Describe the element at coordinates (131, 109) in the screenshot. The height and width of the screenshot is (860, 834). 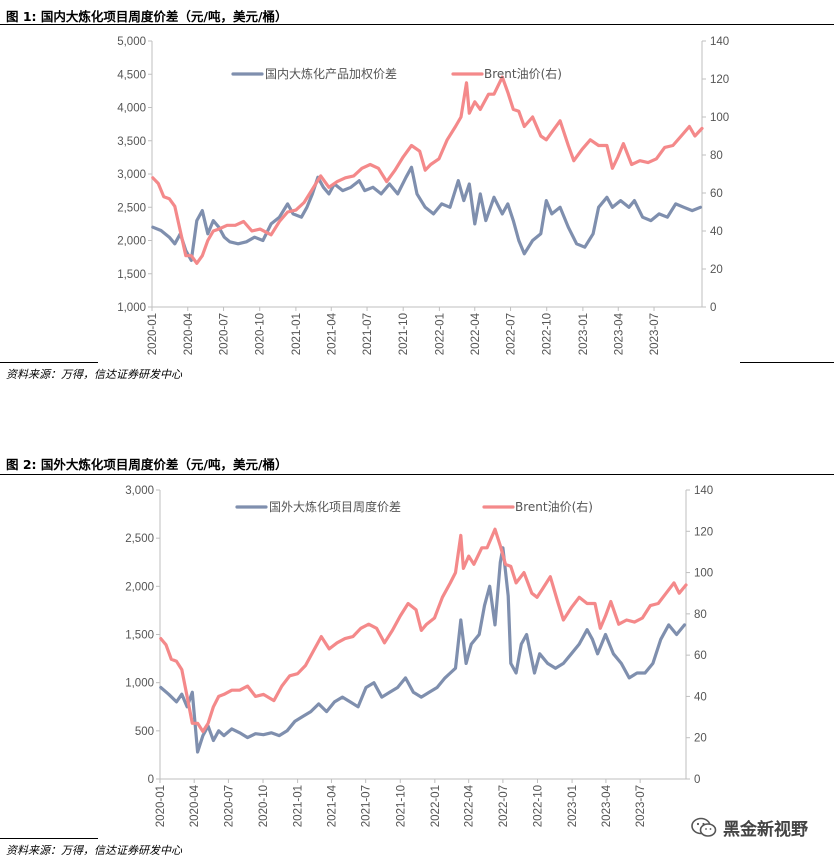
I see `left-tick-label: 4,000` at that location.